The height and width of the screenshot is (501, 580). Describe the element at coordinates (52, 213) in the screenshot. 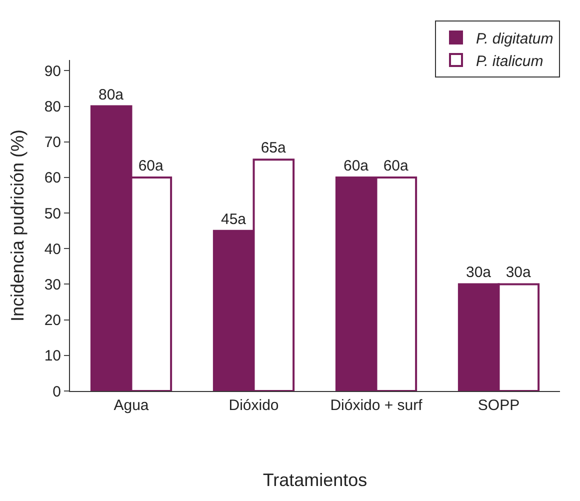

I see `y-tick-label: 50` at that location.